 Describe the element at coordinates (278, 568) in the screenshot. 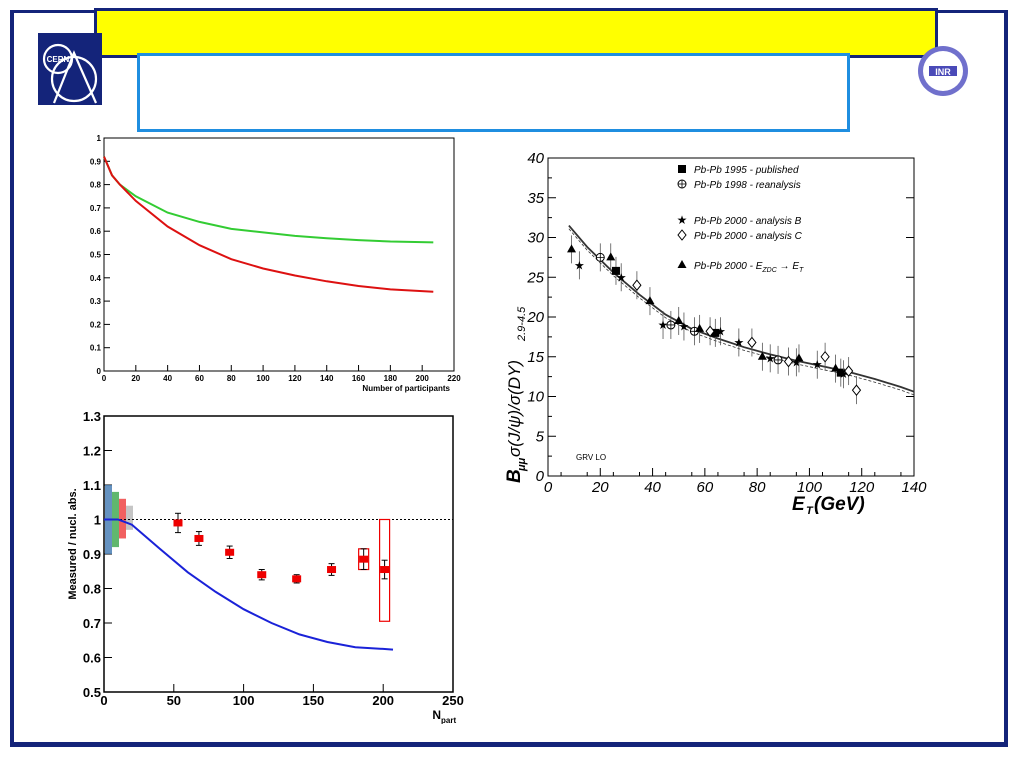

I see `suppression-ratio-chart-plot` at that location.